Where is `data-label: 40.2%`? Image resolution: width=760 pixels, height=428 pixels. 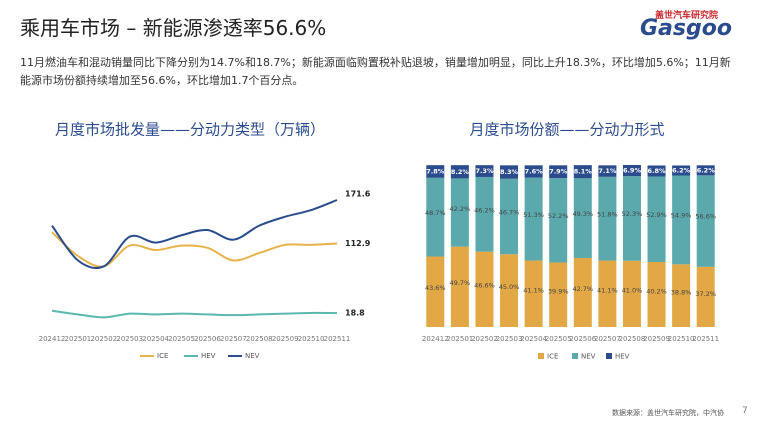 data-label: 40.2% is located at coordinates (656, 291).